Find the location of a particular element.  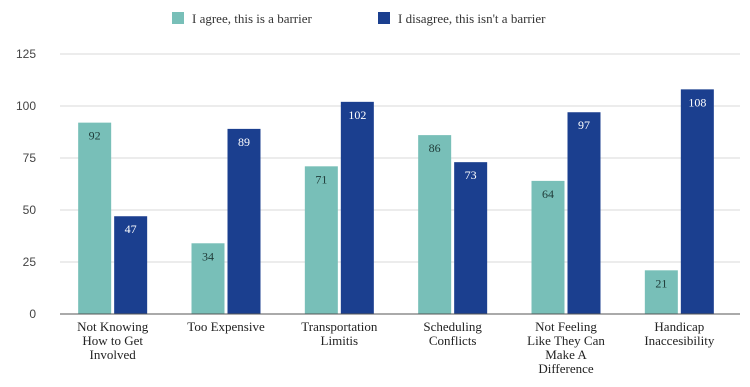

y-tick-label: 100 is located at coordinates (26, 106).